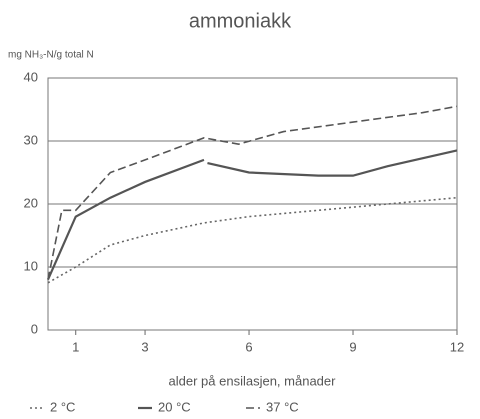 The height and width of the screenshot is (419, 480). I want to click on chart-title: ammoniakk, so click(240, 21).